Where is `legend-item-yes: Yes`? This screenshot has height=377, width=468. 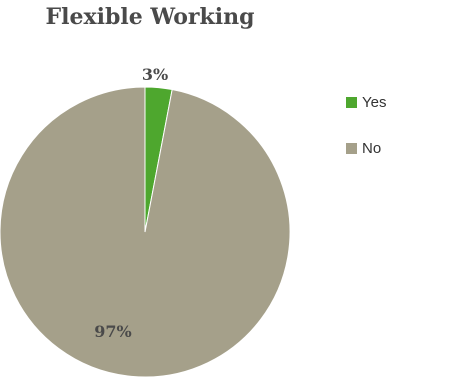 legend-item-yes: Yes is located at coordinates (366, 102).